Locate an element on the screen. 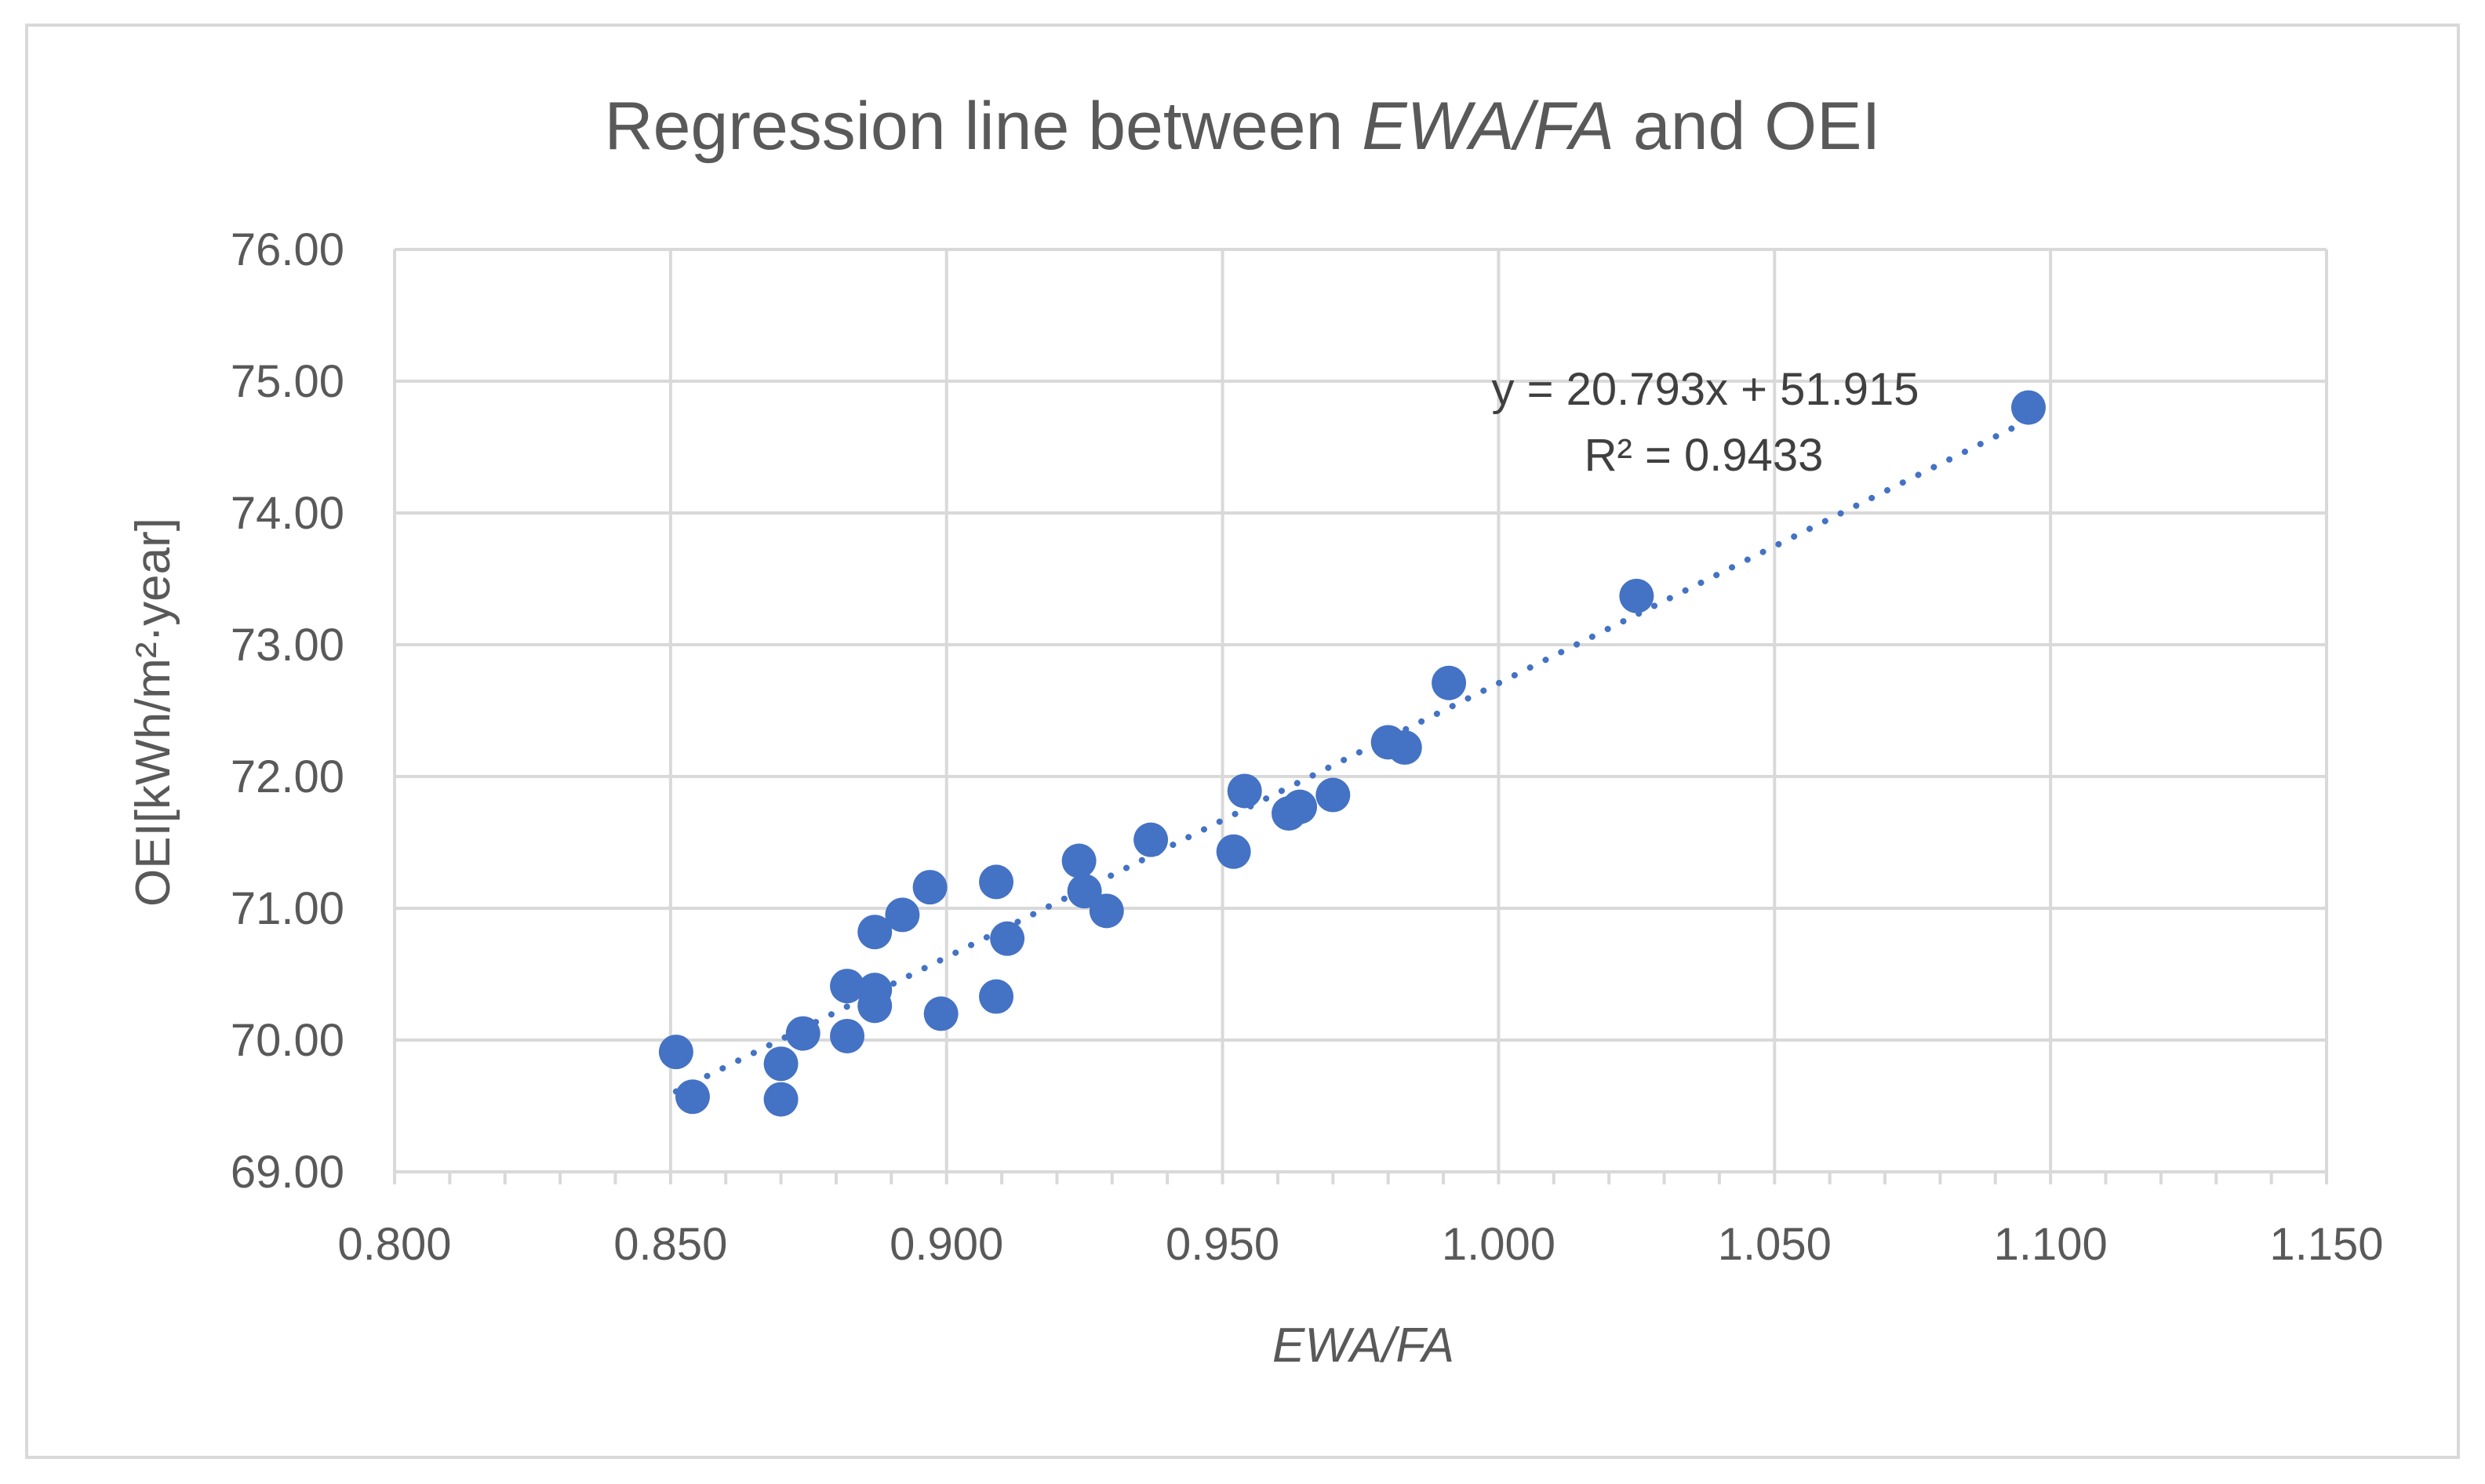 Image resolution: width=2485 pixels, height=1484 pixels. x-tick-label-4: 1.000 is located at coordinates (1498, 1244).